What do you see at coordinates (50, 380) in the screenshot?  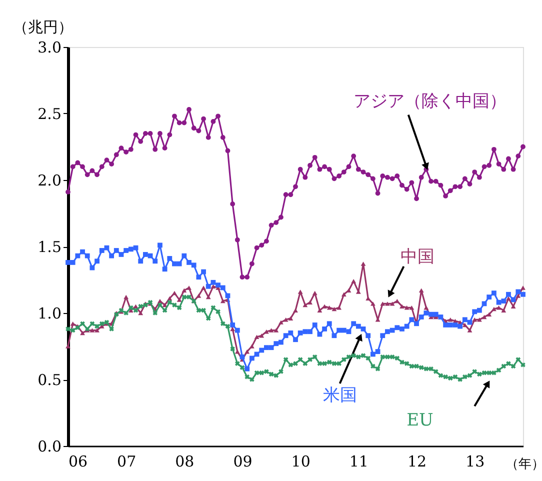 I see `y-tick-label: 0.5` at bounding box center [50, 380].